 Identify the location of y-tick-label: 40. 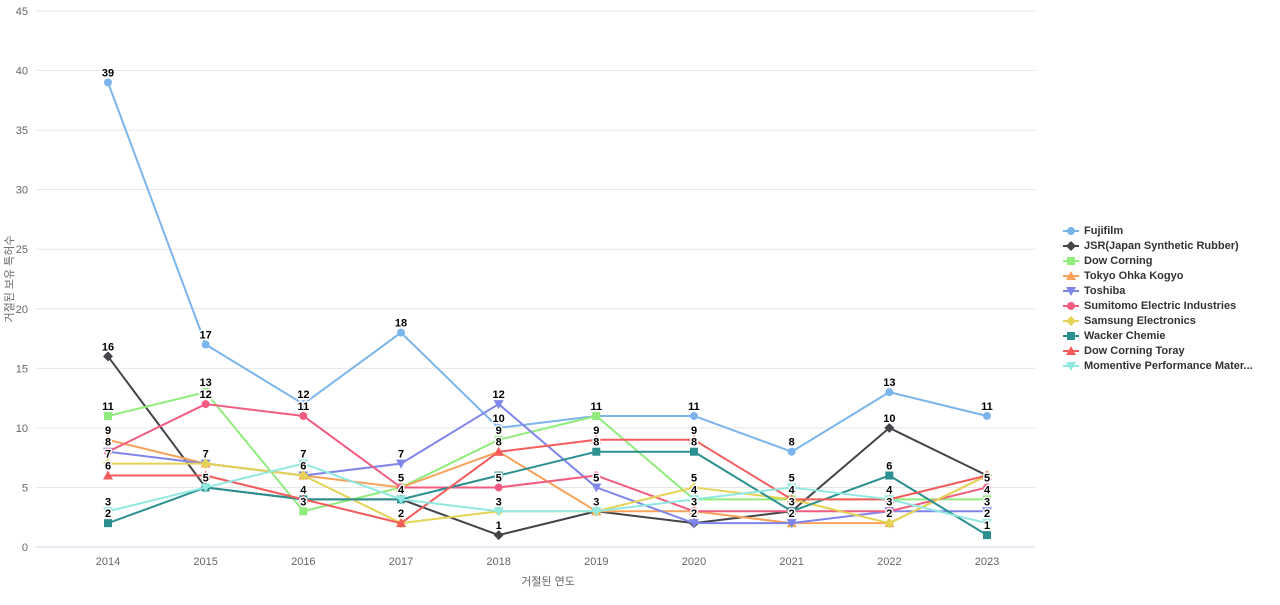
(22, 72).